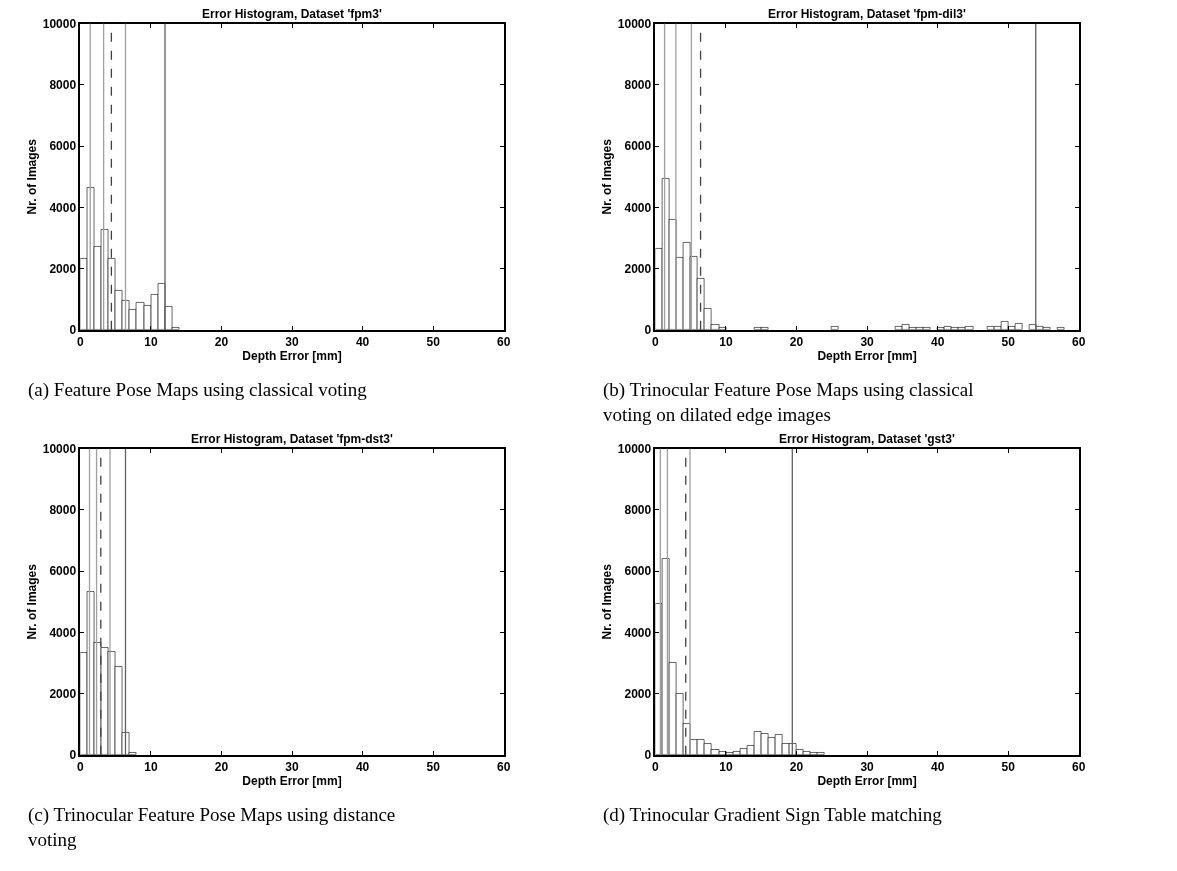  I want to click on text: (b) Trinocular Feature Pose Maps using classical voting on dilated edge images, so click(788, 402).